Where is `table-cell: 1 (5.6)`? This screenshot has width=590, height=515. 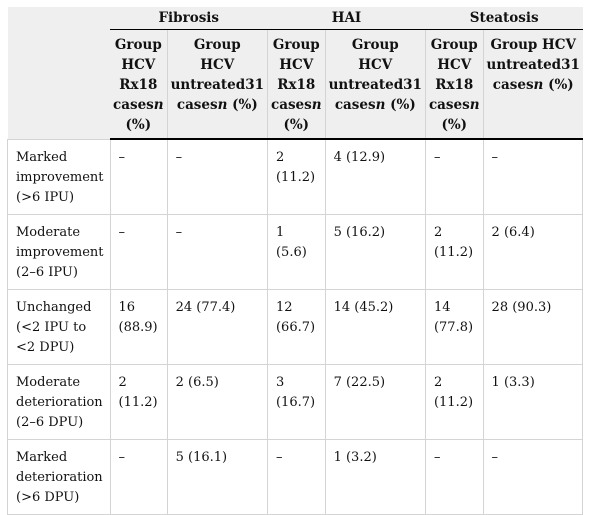
table-cell: 1 (5.6) is located at coordinates (296, 251).